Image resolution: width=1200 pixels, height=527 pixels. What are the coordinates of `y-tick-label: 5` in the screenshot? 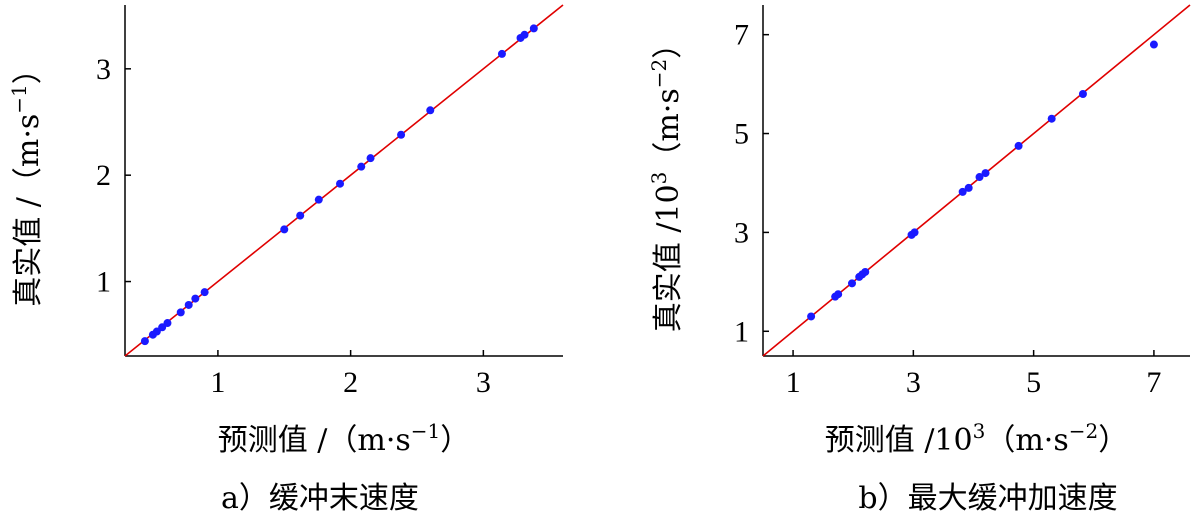 It's located at (741, 134).